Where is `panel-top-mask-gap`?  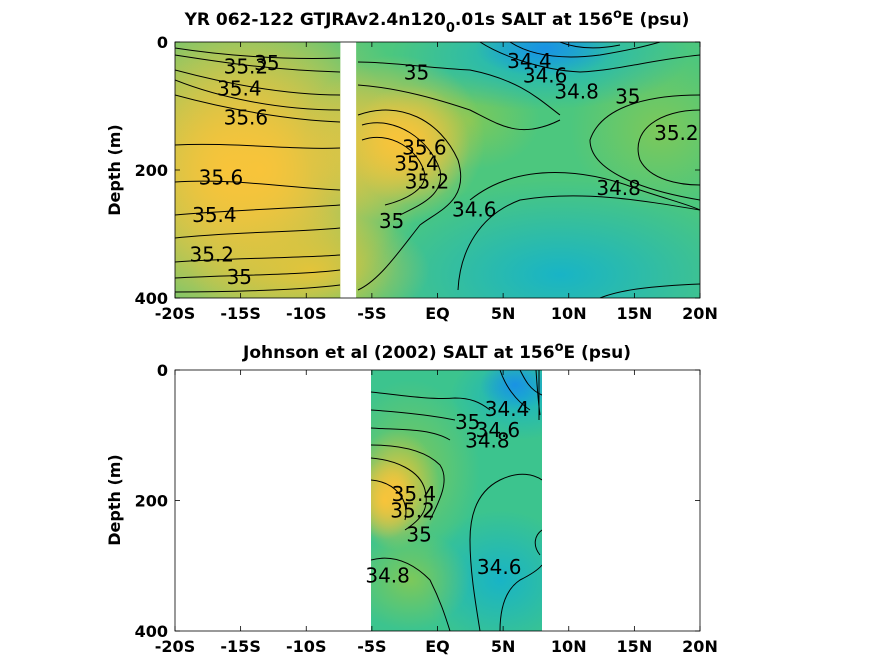 panel-top-mask-gap is located at coordinates (348, 170).